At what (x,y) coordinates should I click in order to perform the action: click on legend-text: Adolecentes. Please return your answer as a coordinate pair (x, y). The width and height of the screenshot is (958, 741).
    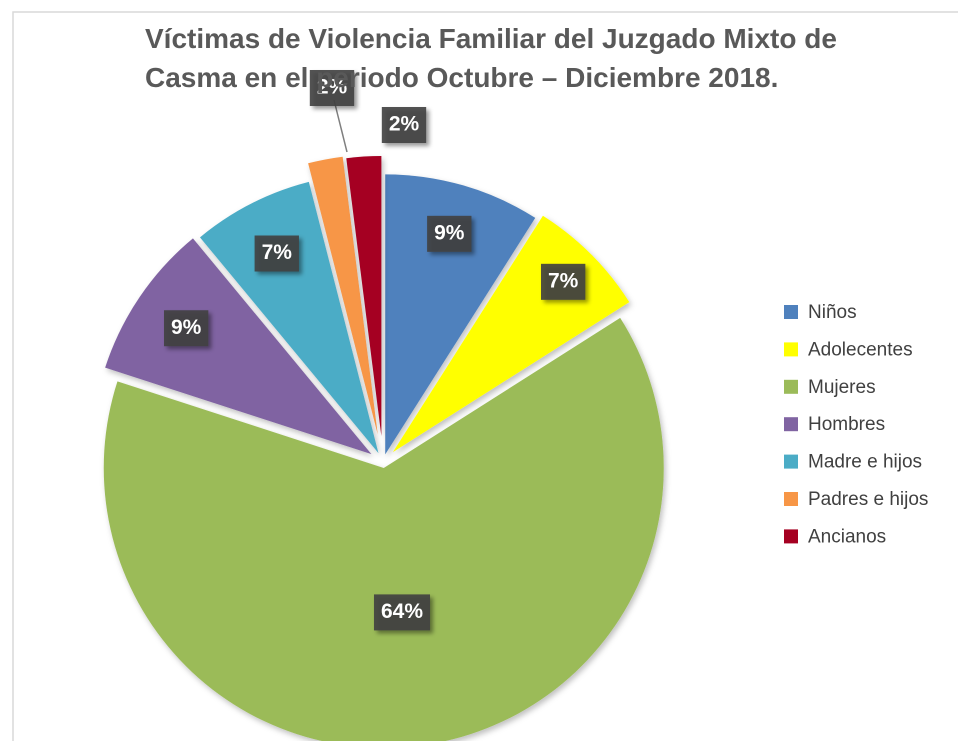
    Looking at the image, I should click on (860, 349).